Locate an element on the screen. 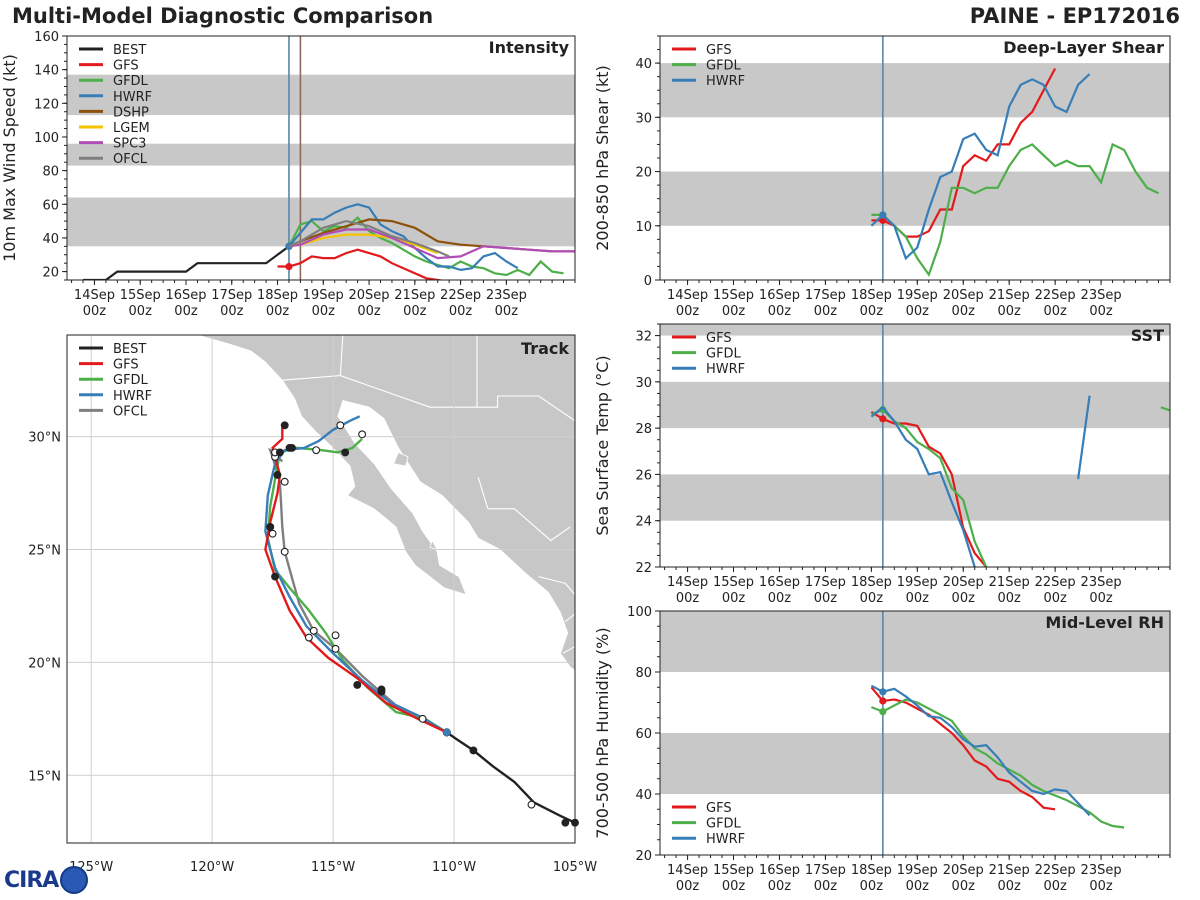 Image resolution: width=1200 pixels, height=900 pixels. storm-id: PAINE - EP172016 is located at coordinates (1074, 16).